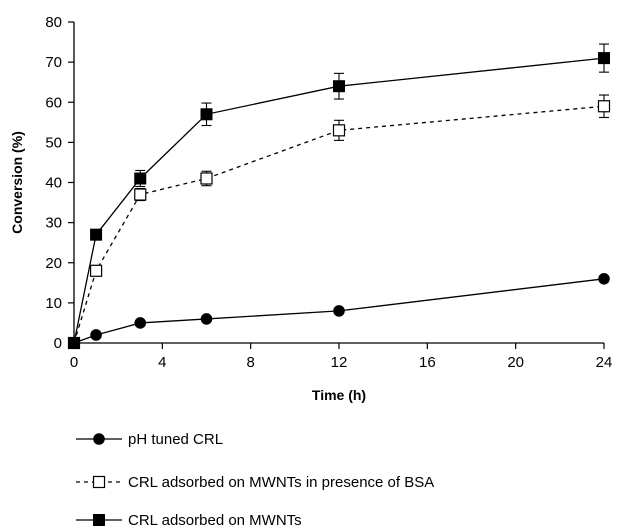 This screenshot has height=532, width=617. I want to click on x-tick-label: 8, so click(250, 362).